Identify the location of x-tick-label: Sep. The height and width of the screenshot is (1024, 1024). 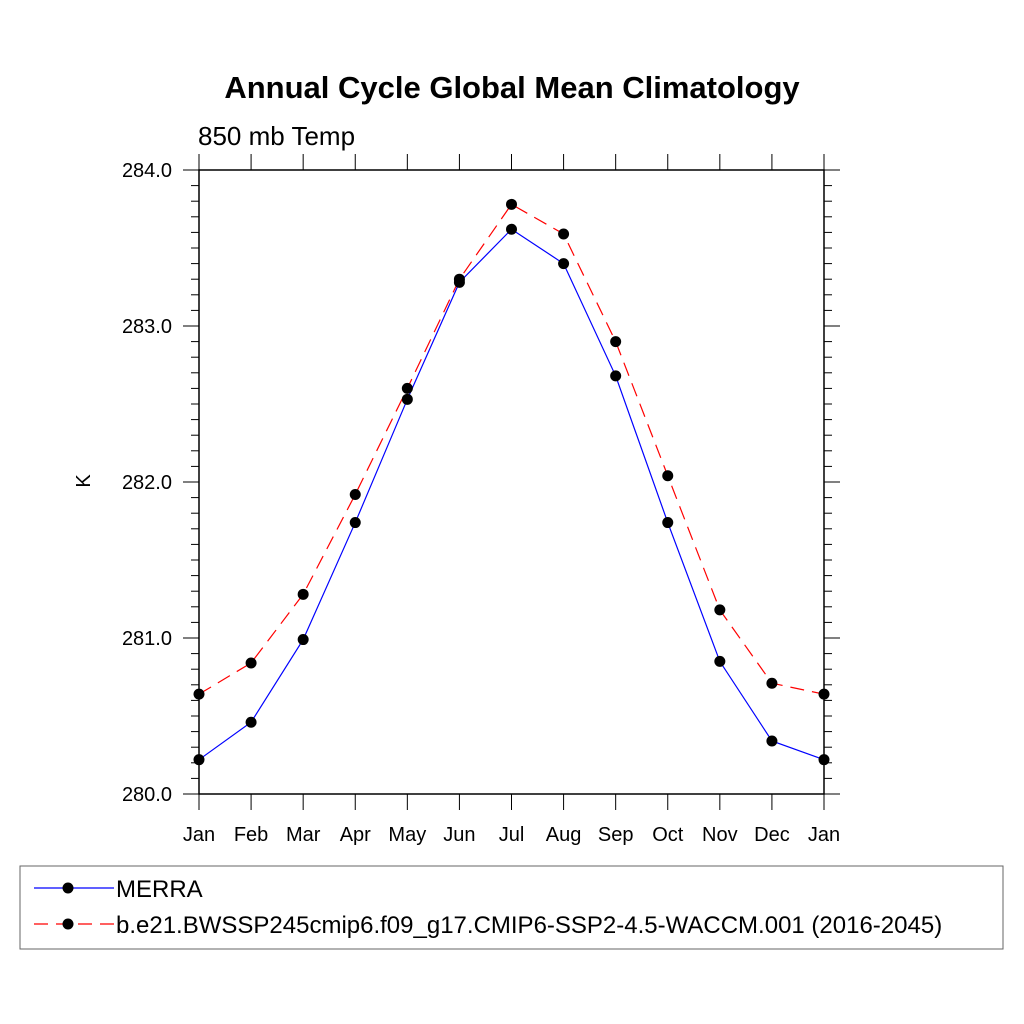
(616, 835).